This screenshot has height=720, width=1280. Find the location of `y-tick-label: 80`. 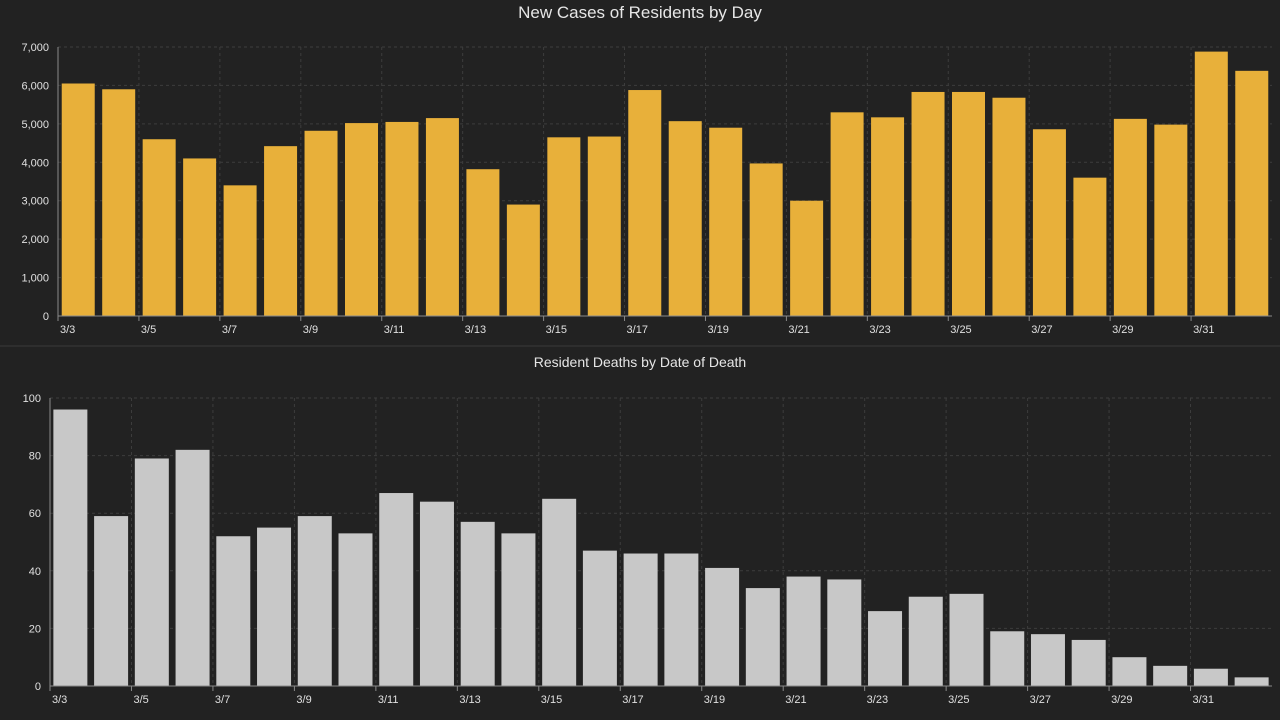

y-tick-label: 80 is located at coordinates (35, 457).